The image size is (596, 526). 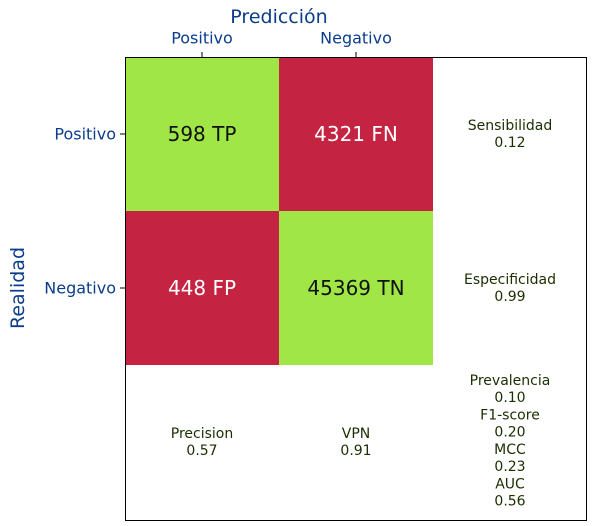 I want to click on row-metric-name: Especificidad, so click(x=510, y=280).